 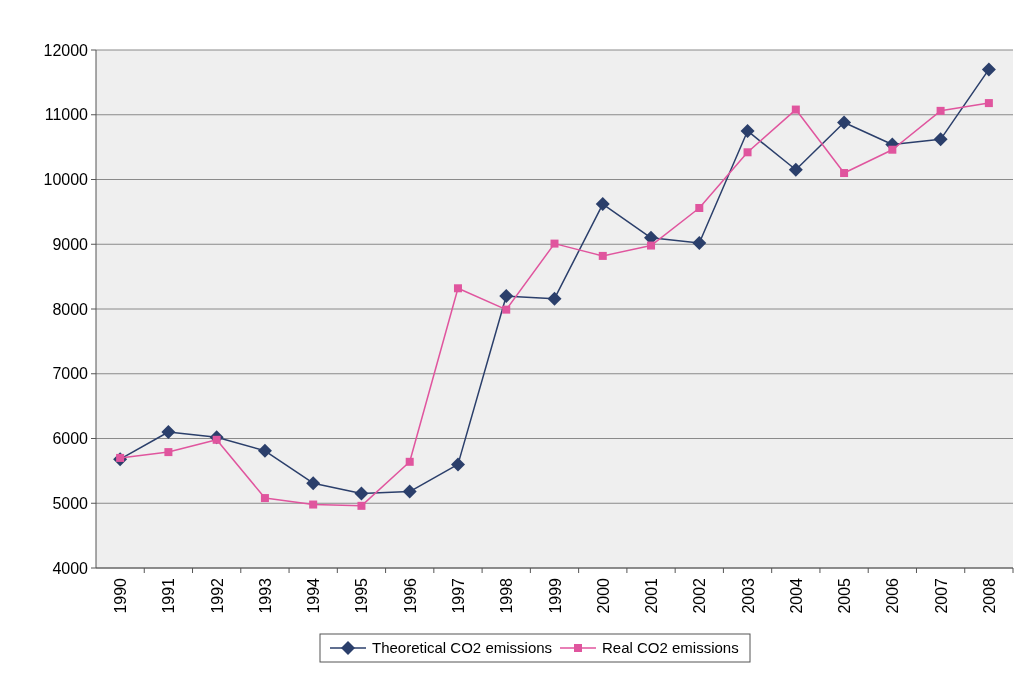 I want to click on x-tick-label: 1993, so click(x=265, y=595).